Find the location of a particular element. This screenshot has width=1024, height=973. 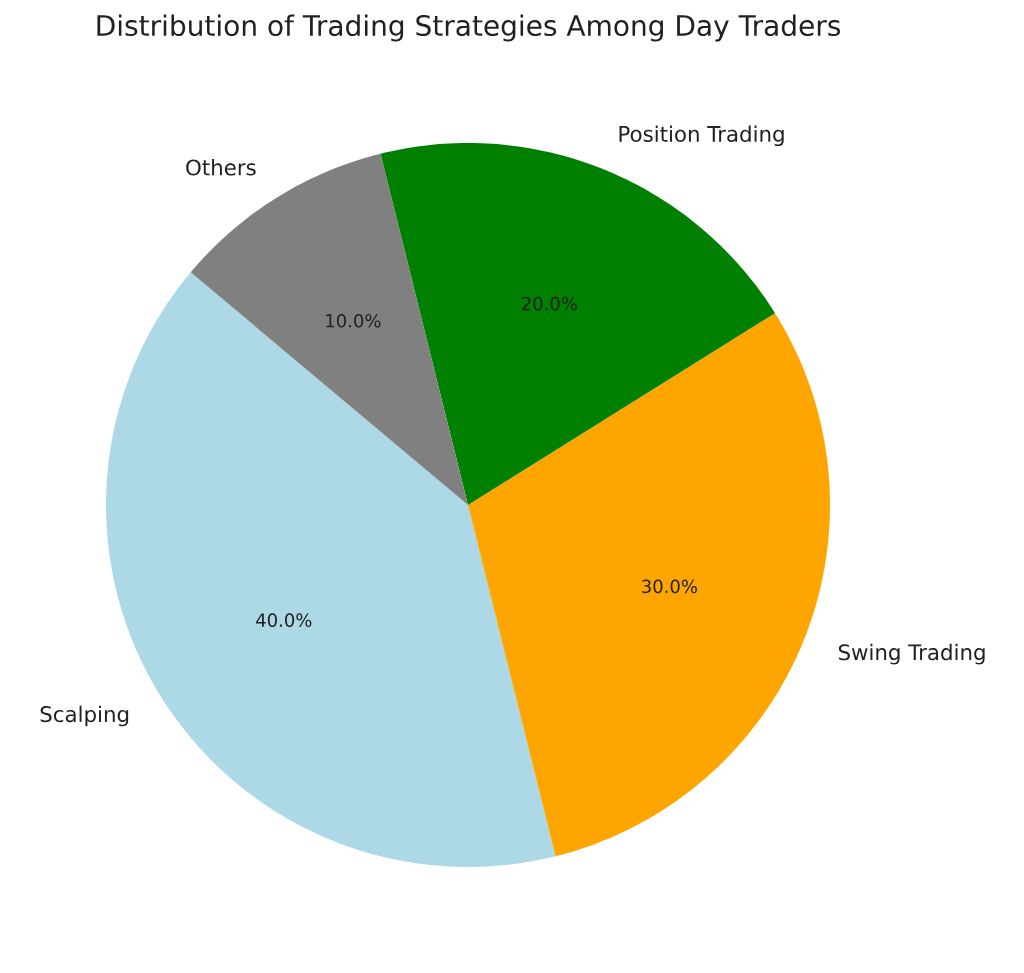

slice-label: Others is located at coordinates (221, 167).